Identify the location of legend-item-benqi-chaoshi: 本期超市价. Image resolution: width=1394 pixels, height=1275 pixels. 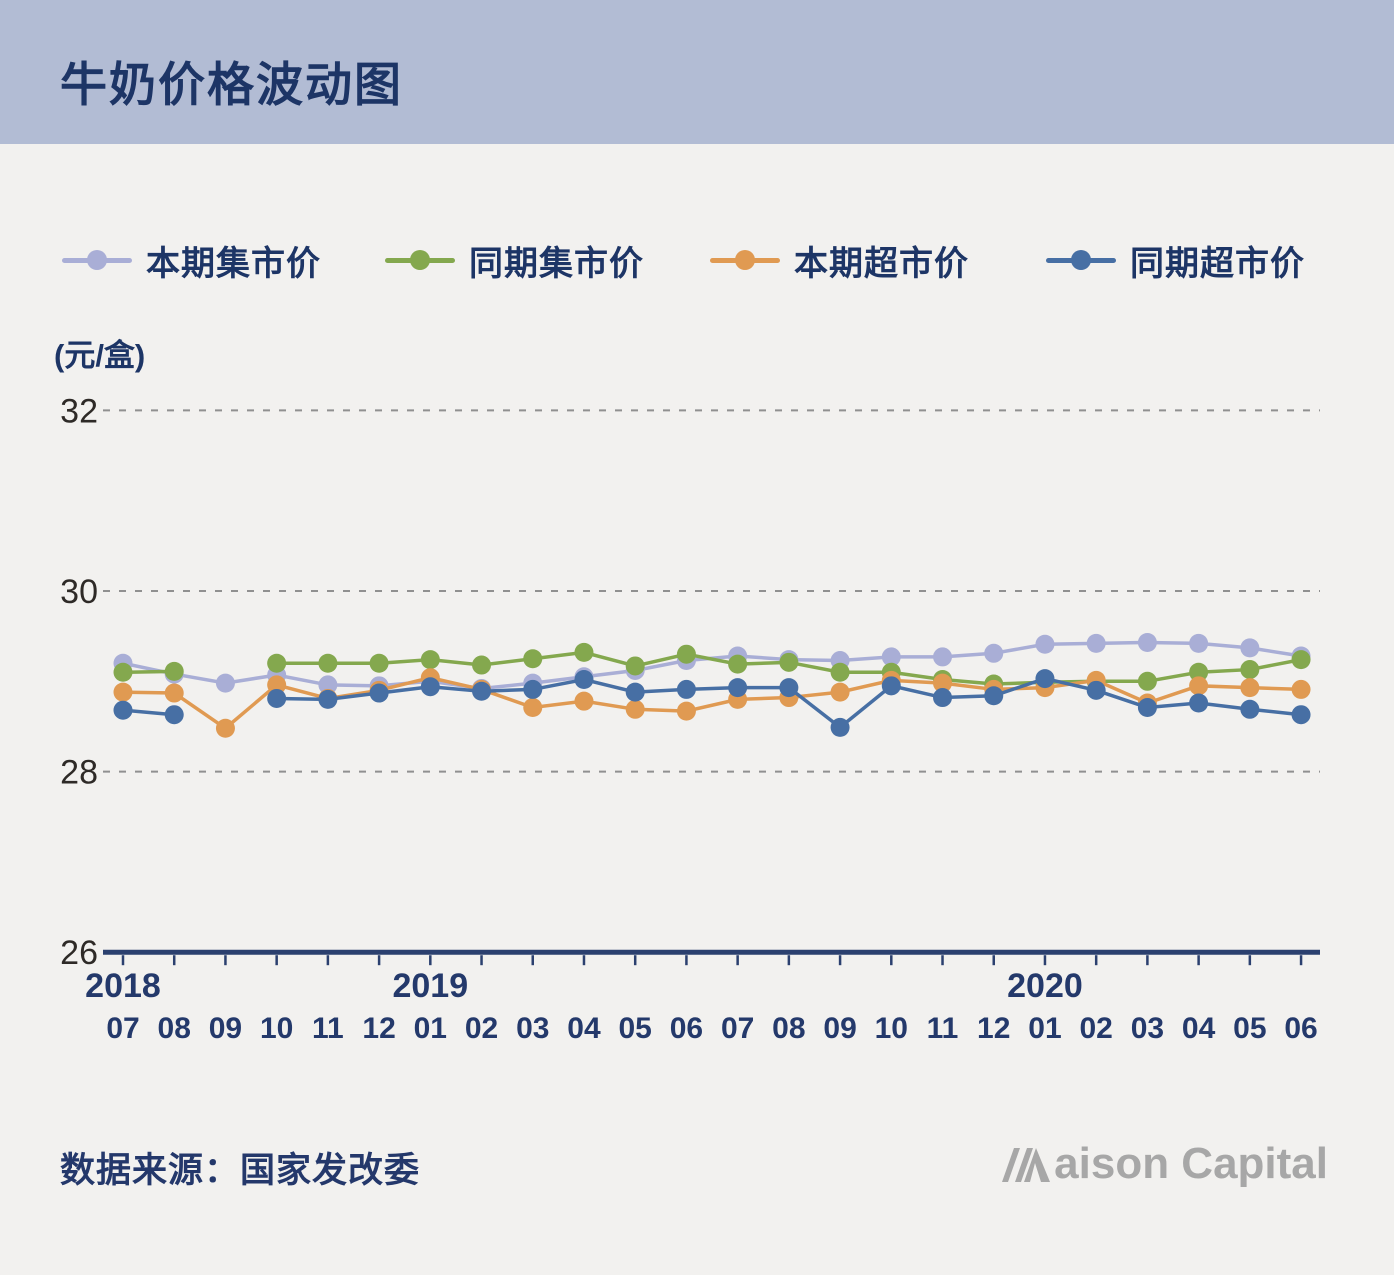
(839, 260).